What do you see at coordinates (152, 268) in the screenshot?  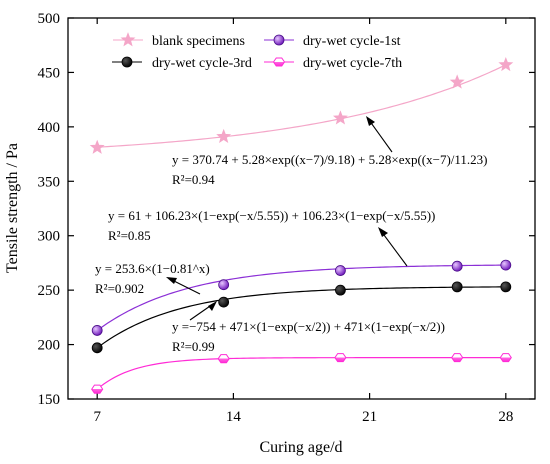 I see `annotation-3rd-equation: y = 253.6×(1−0.81^x)` at bounding box center [152, 268].